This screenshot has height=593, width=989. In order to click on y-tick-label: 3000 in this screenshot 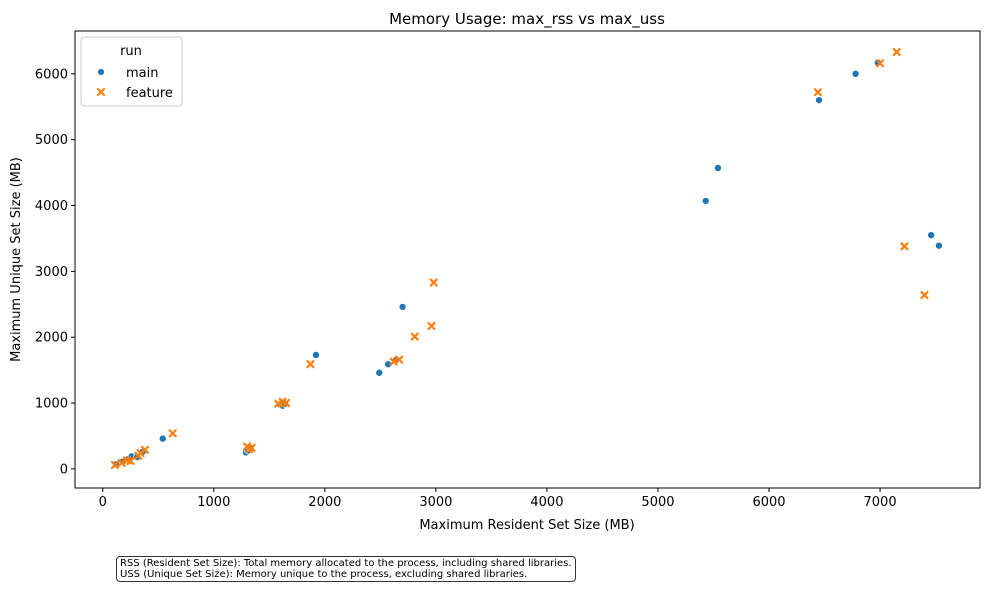, I will do `click(51, 272)`.